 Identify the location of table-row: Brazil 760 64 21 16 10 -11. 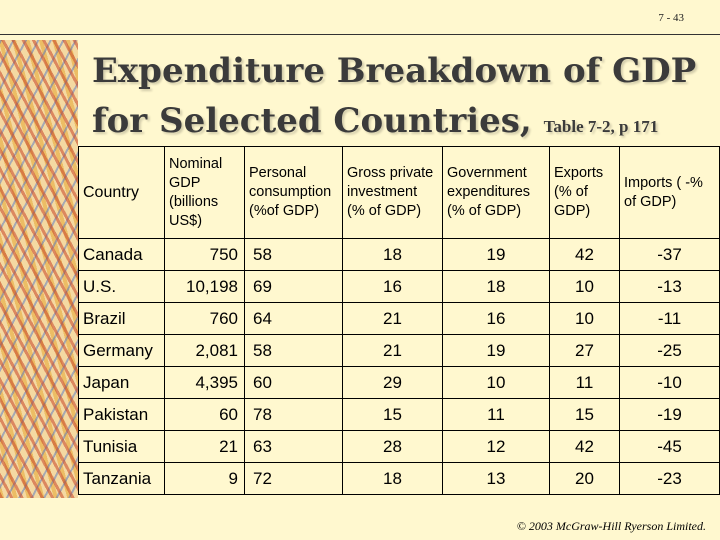
(399, 318).